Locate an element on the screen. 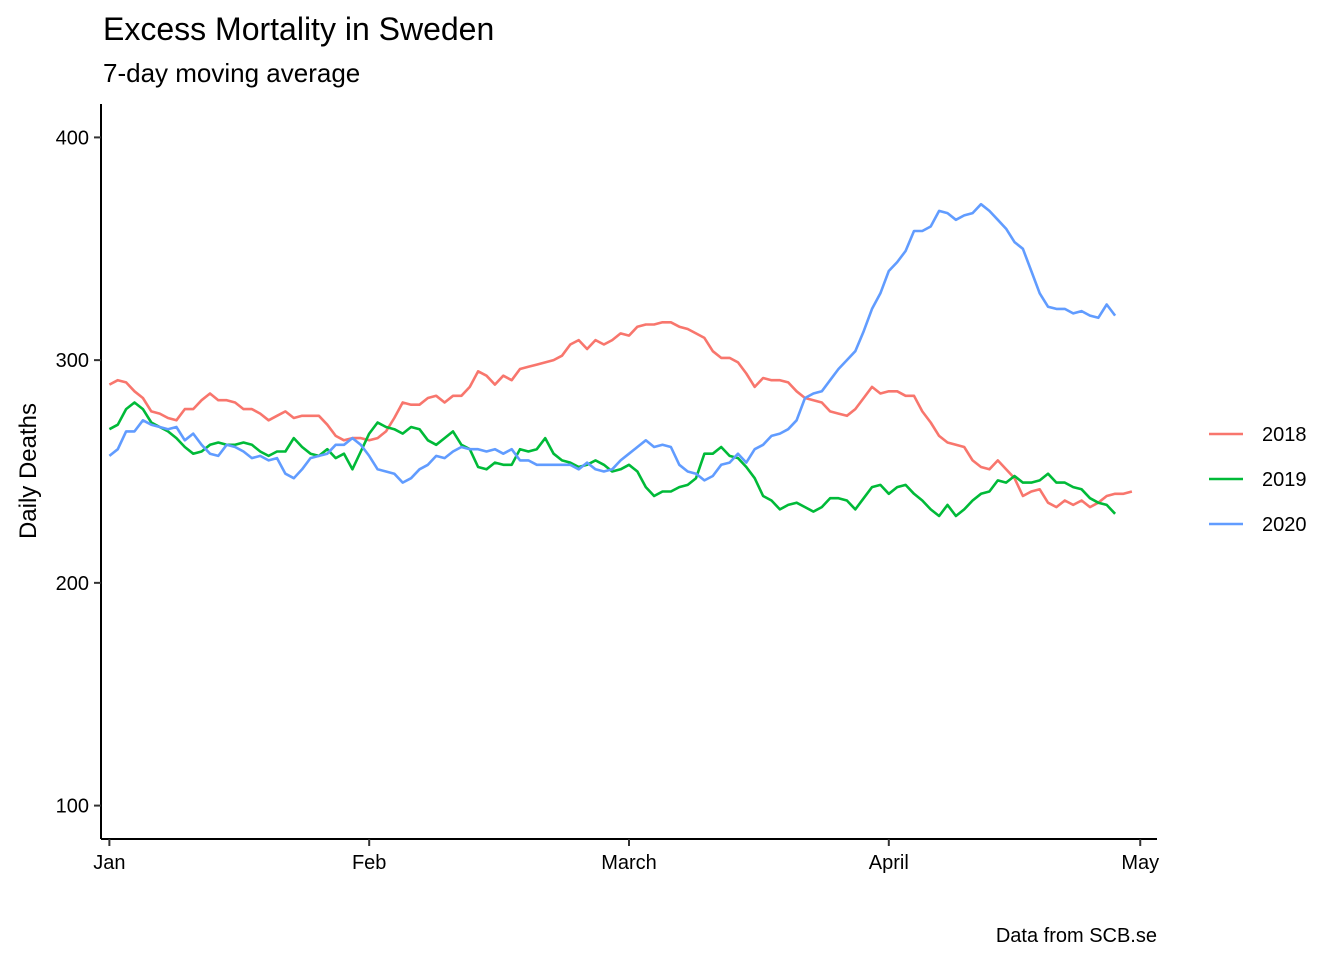  y-axis-ticks: 100 200 300 400 is located at coordinates (78, 472).